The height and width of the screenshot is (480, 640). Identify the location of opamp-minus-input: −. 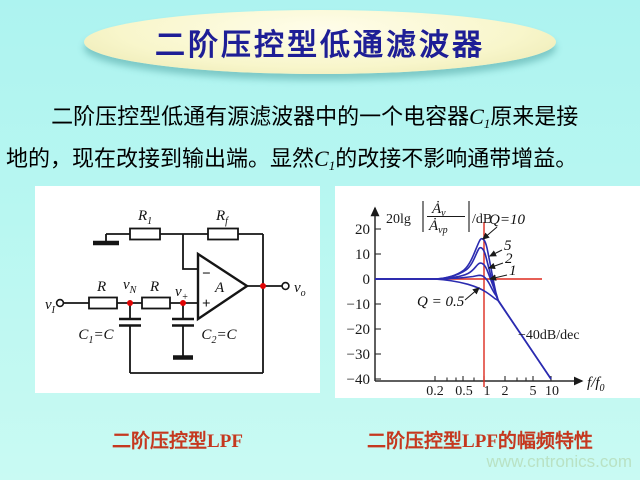
(206, 274).